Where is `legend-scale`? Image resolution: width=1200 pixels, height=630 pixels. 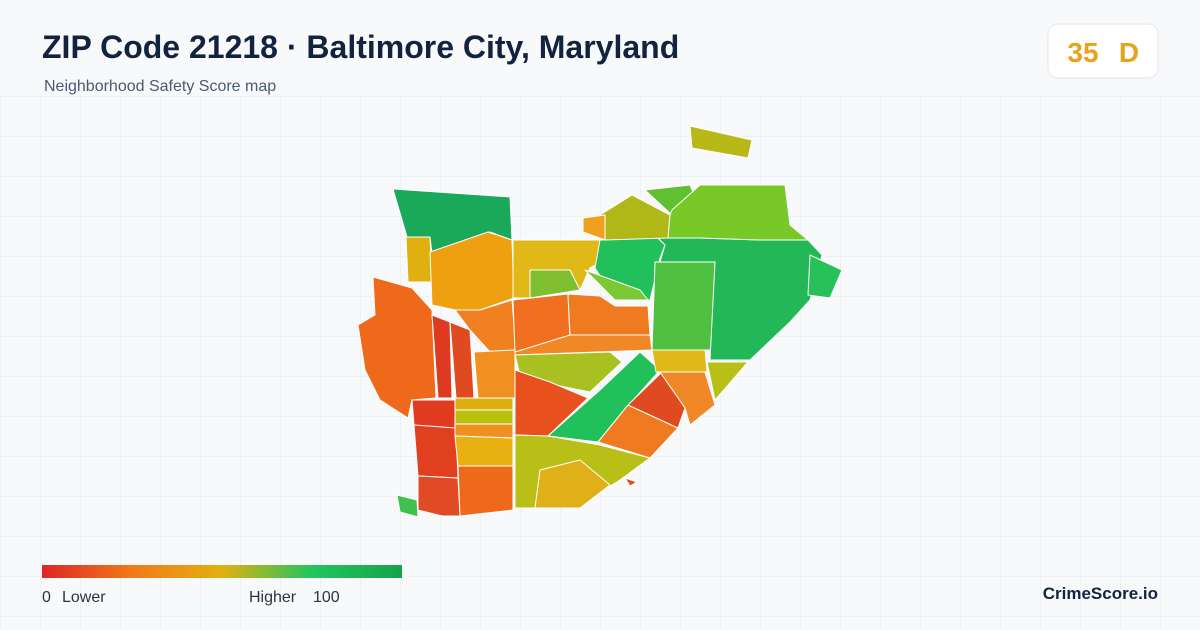 legend-scale is located at coordinates (222, 571).